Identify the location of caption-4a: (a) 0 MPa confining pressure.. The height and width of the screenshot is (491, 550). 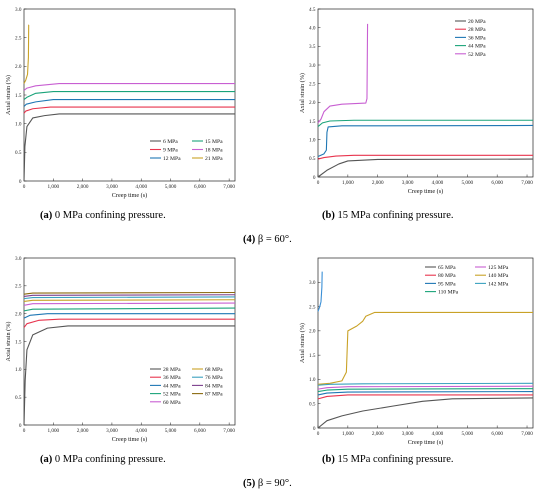
(103, 215).